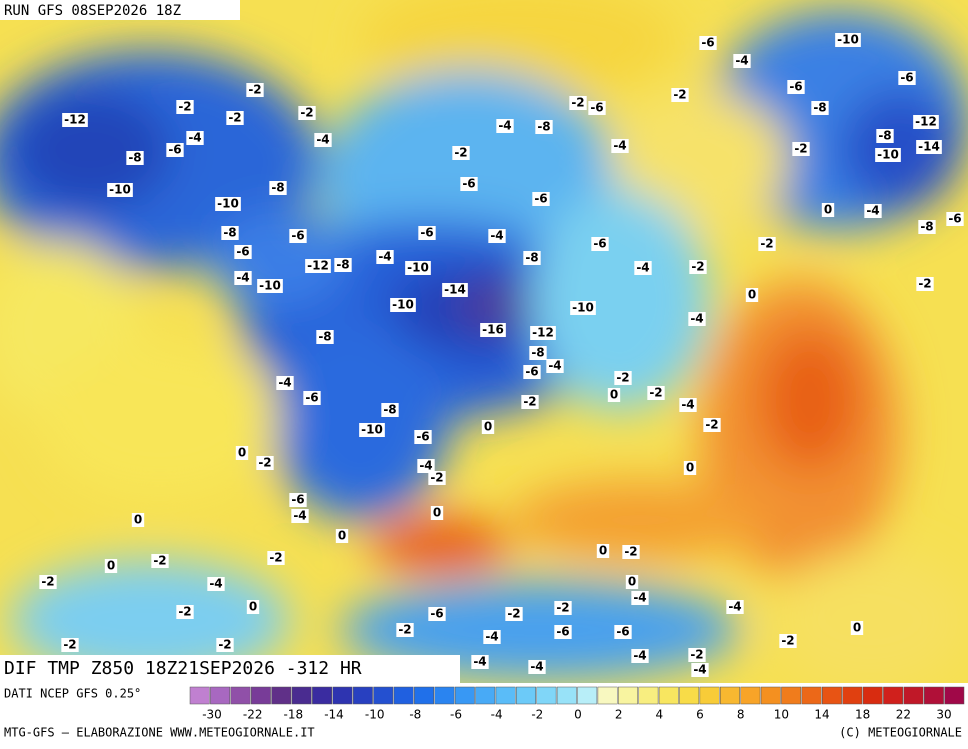  I want to click on contour-label: -12, so click(318, 266).